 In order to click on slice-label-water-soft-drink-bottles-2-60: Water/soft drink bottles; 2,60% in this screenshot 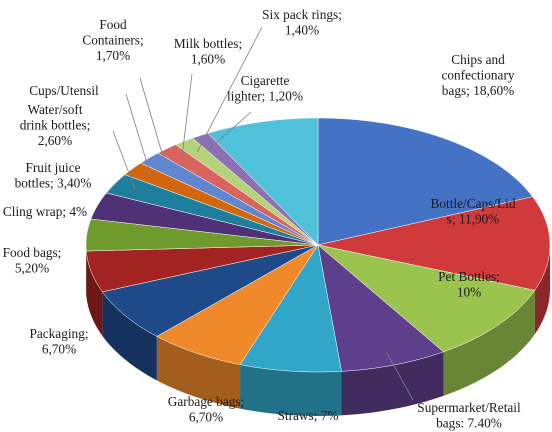, I will do `click(55, 125)`.